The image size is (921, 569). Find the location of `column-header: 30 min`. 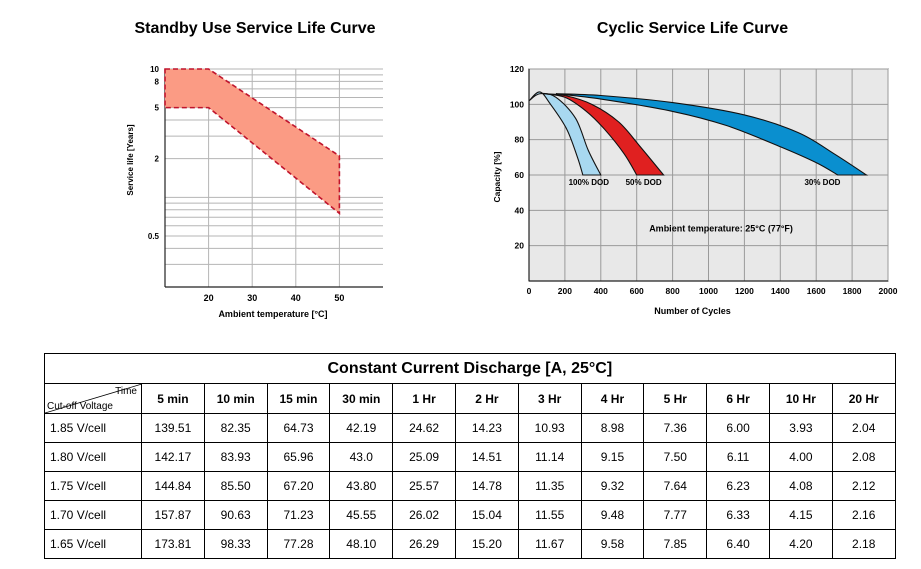

column-header: 30 min is located at coordinates (361, 398).